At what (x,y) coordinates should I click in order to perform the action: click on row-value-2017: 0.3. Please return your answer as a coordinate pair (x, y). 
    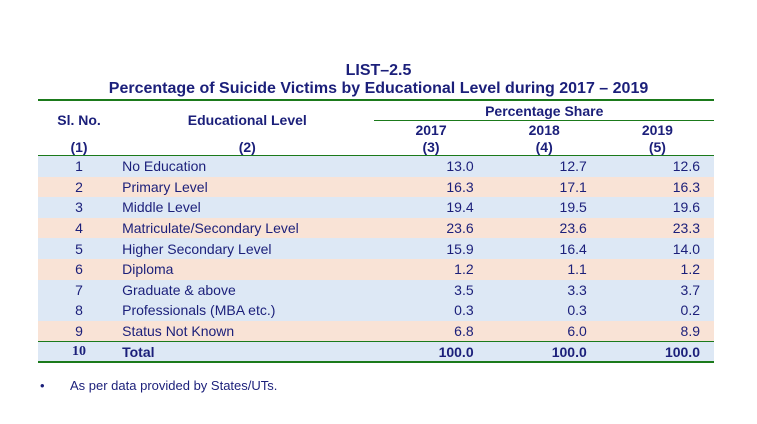
    Looking at the image, I should click on (431, 310).